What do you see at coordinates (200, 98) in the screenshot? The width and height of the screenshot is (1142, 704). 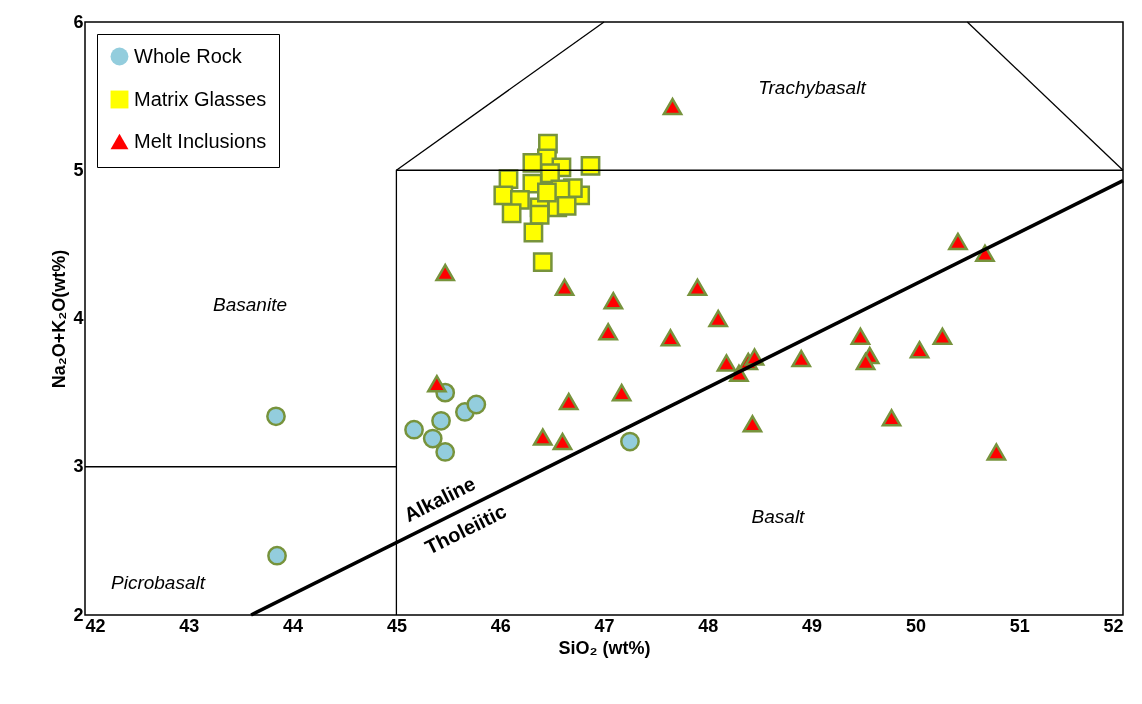 I see `legend-label: Matrix Glasses` at bounding box center [200, 98].